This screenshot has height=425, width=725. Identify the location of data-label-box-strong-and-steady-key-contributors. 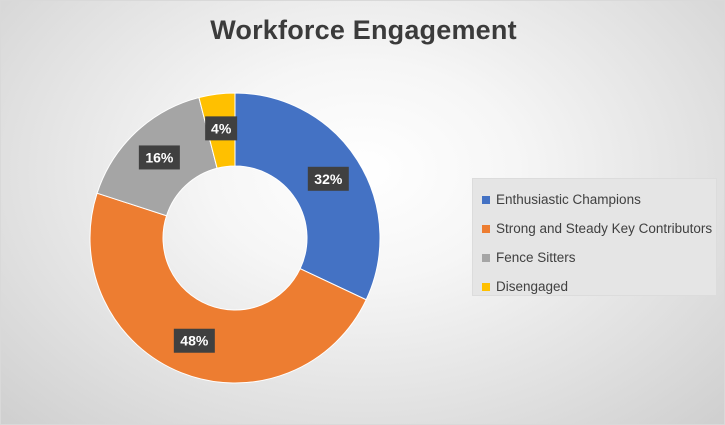
(194, 340).